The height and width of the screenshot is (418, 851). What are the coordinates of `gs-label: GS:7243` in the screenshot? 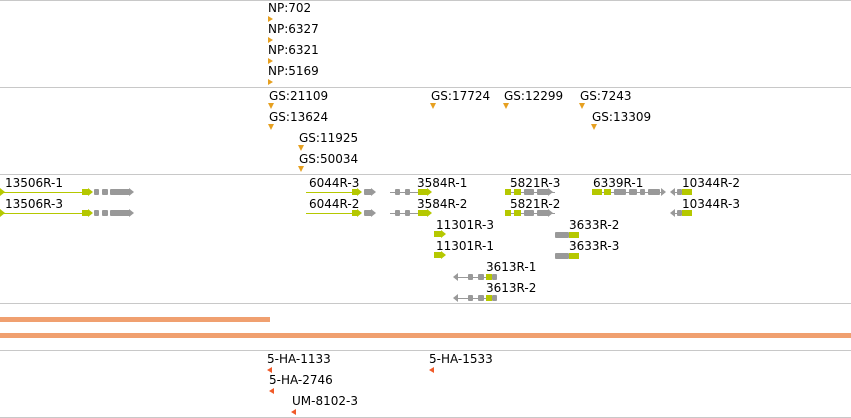 It's located at (606, 96).